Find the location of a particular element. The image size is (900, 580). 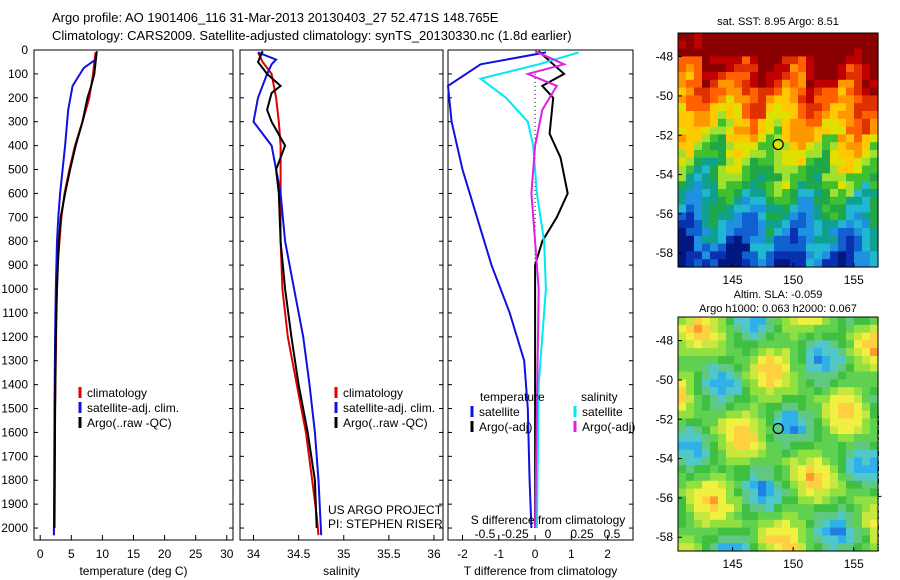

series-line-satelliteadjclim is located at coordinates (75, 294).